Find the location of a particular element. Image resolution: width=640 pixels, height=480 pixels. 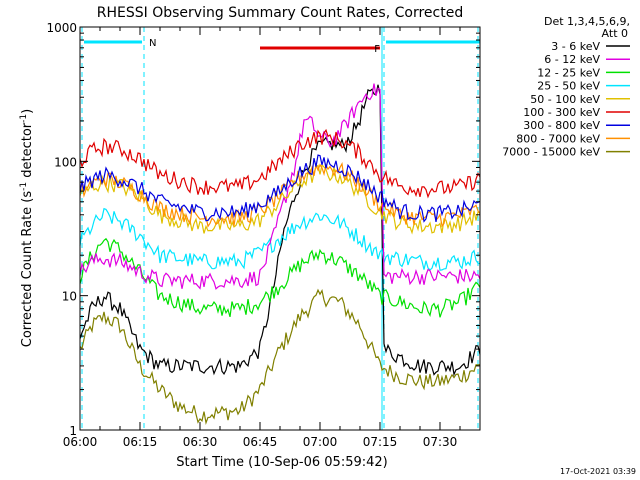

legend-header-line-1: Det 1,3,4,5,6,9, is located at coordinates (587, 21).